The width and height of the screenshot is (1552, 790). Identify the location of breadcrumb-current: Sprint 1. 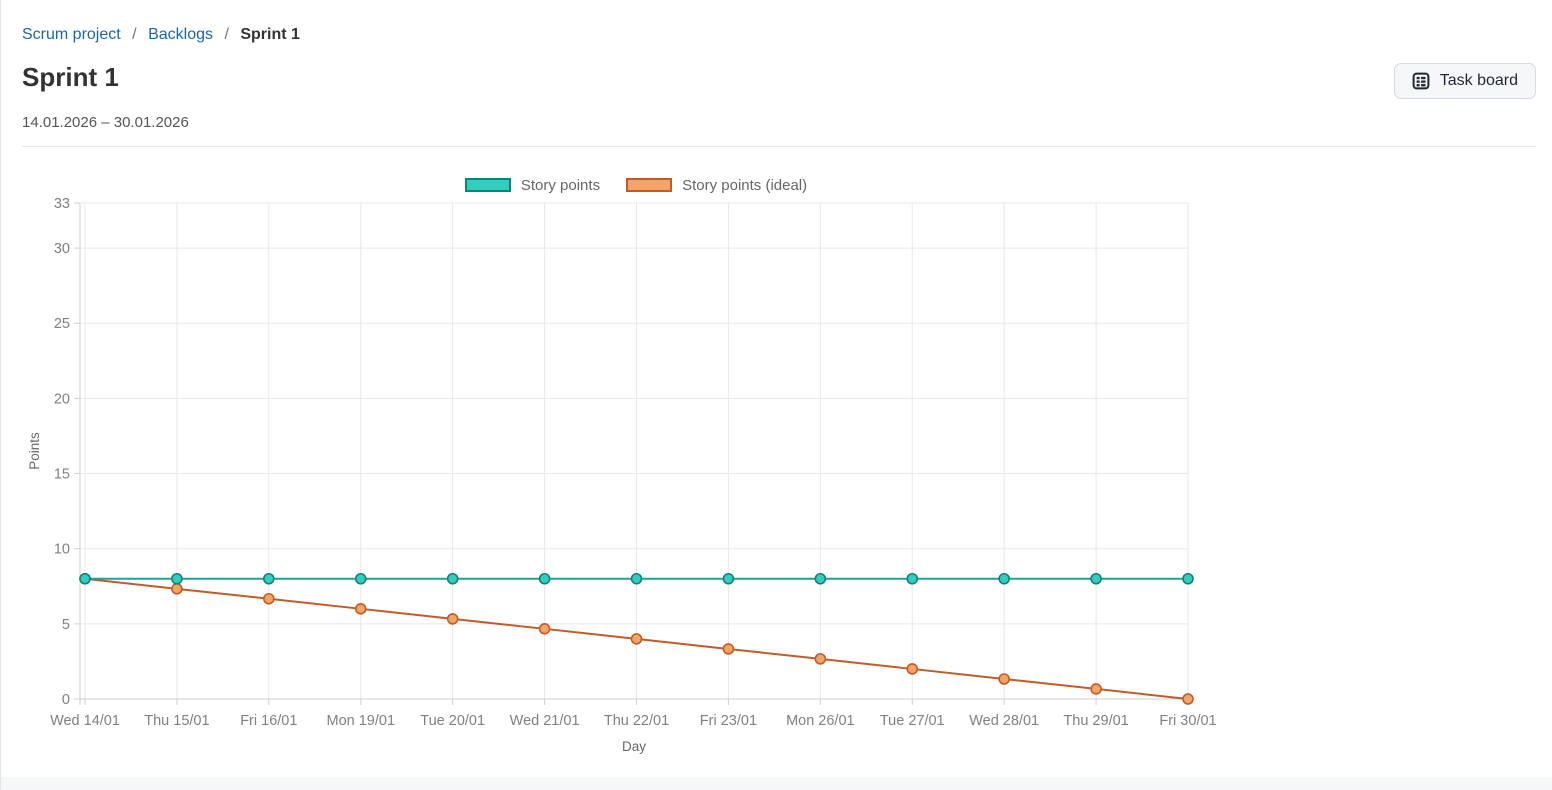
(270, 34).